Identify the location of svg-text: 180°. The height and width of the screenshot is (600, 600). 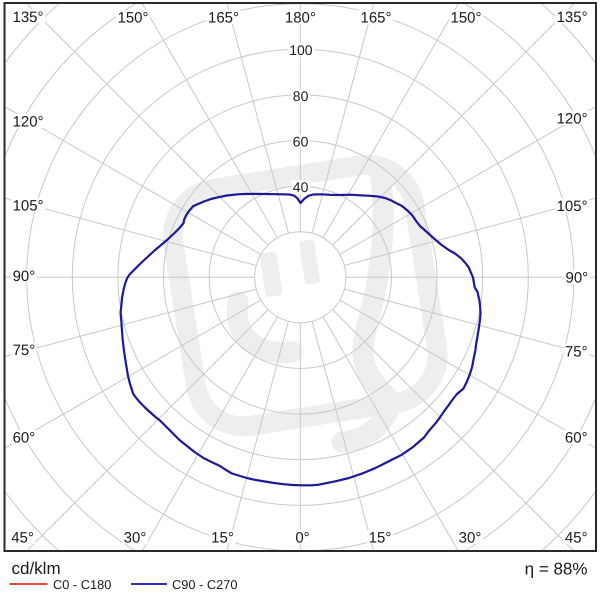
(300, 17).